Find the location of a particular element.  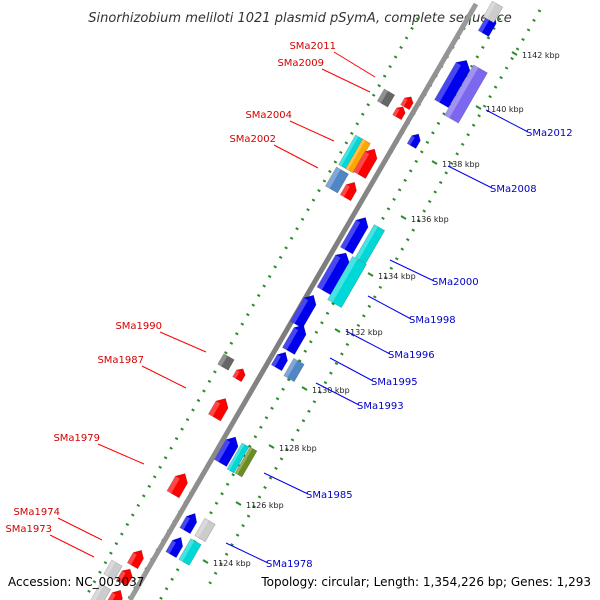

gene-label-reverse: SMa1996 is located at coordinates (411, 355).